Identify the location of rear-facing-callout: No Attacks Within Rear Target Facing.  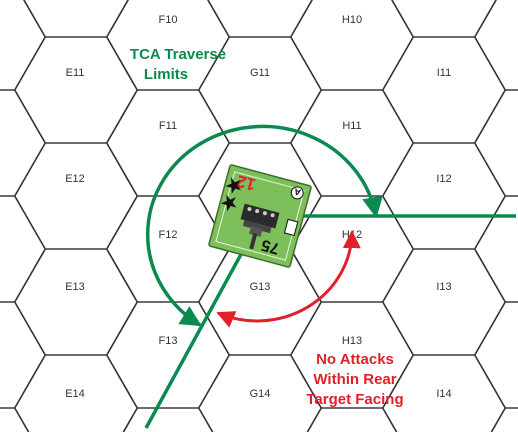
(354, 379).